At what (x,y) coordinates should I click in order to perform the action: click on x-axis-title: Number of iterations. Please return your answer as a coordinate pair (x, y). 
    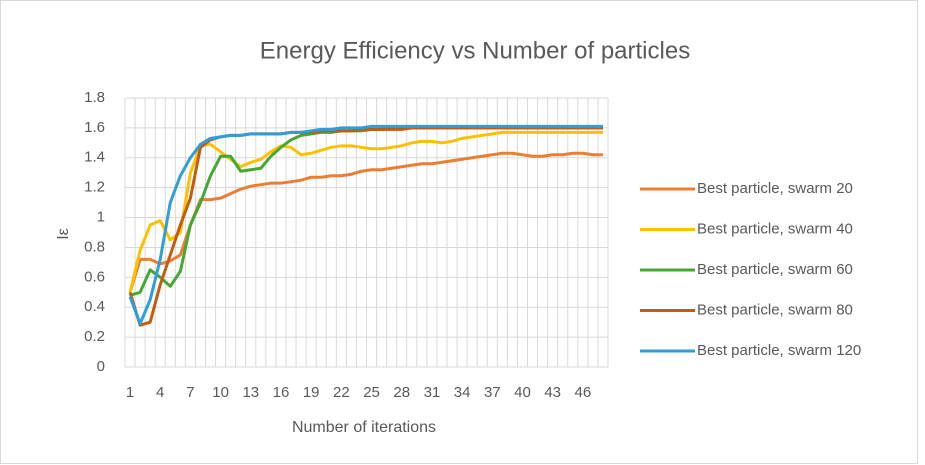
    Looking at the image, I should click on (364, 427).